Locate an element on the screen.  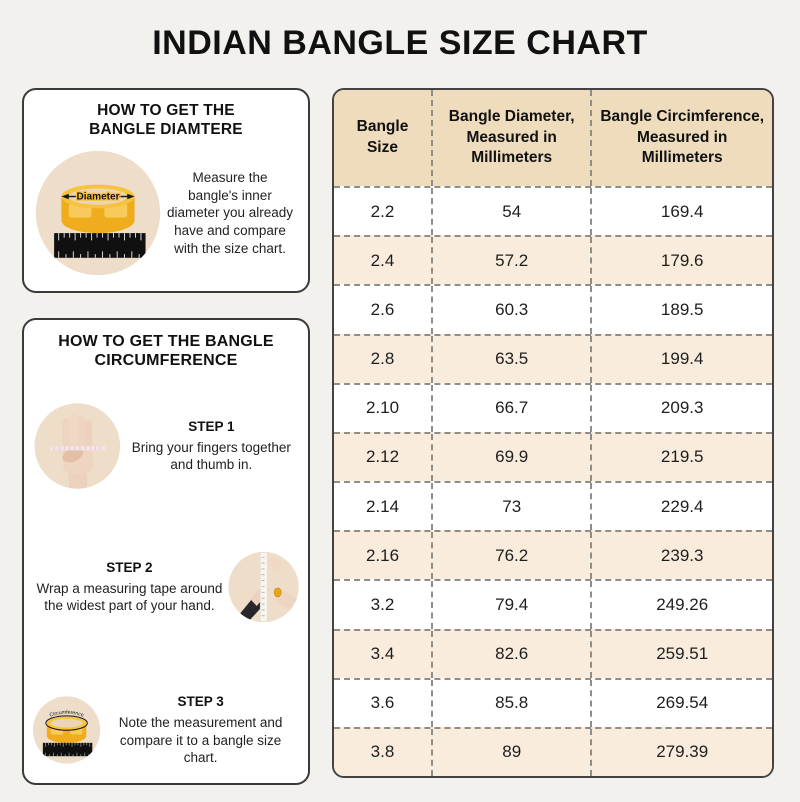
size-cell: 2.10 is located at coordinates (383, 408).